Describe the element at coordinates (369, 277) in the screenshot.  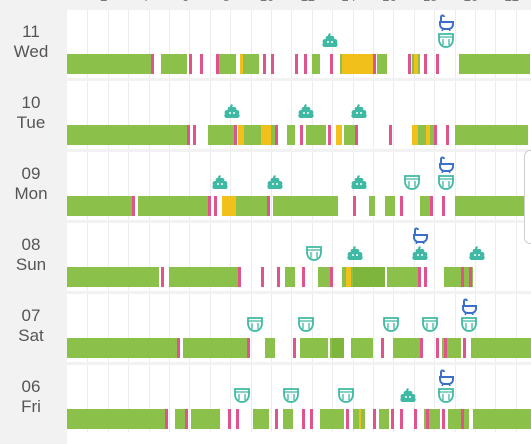
I see `deep-segment` at that location.